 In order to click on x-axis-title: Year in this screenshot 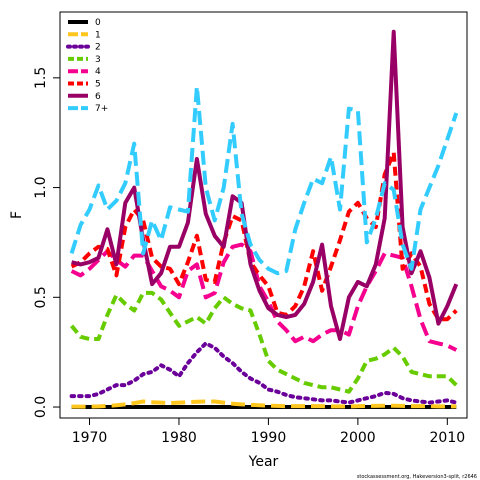, I will do `click(263, 462)`.